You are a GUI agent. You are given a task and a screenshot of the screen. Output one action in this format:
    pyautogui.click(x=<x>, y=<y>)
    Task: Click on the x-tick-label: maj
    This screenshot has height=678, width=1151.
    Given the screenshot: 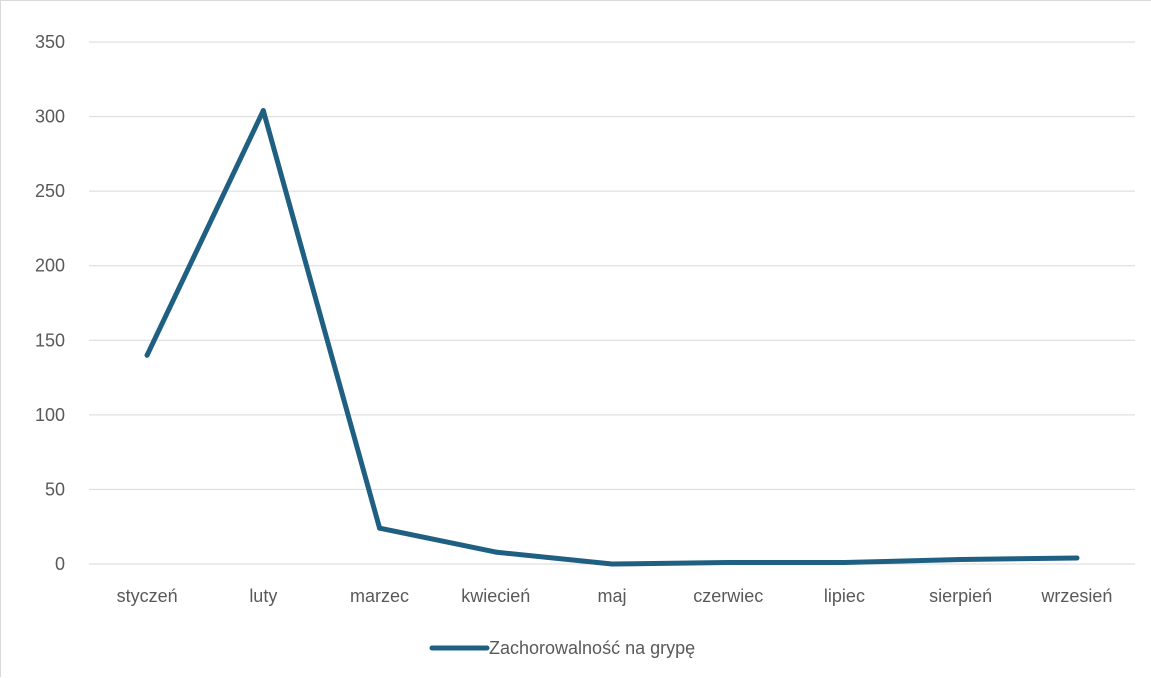 What is the action you would take?
    pyautogui.click(x=611, y=596)
    